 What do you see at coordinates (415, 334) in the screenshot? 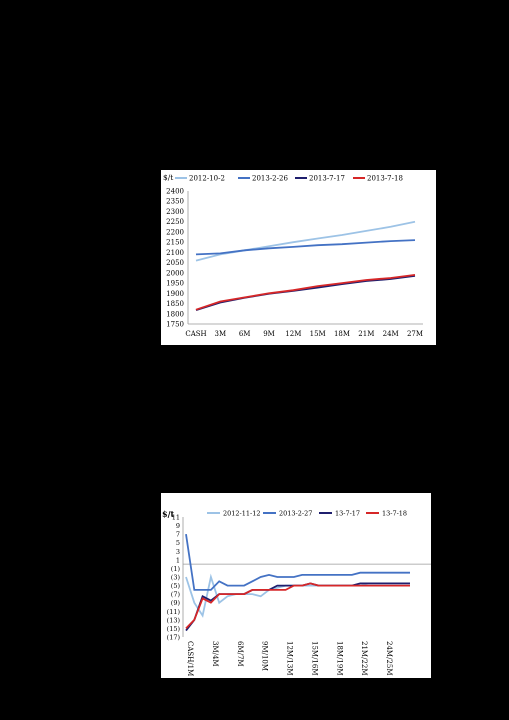
I see `x-tick-label: 27M` at bounding box center [415, 334].